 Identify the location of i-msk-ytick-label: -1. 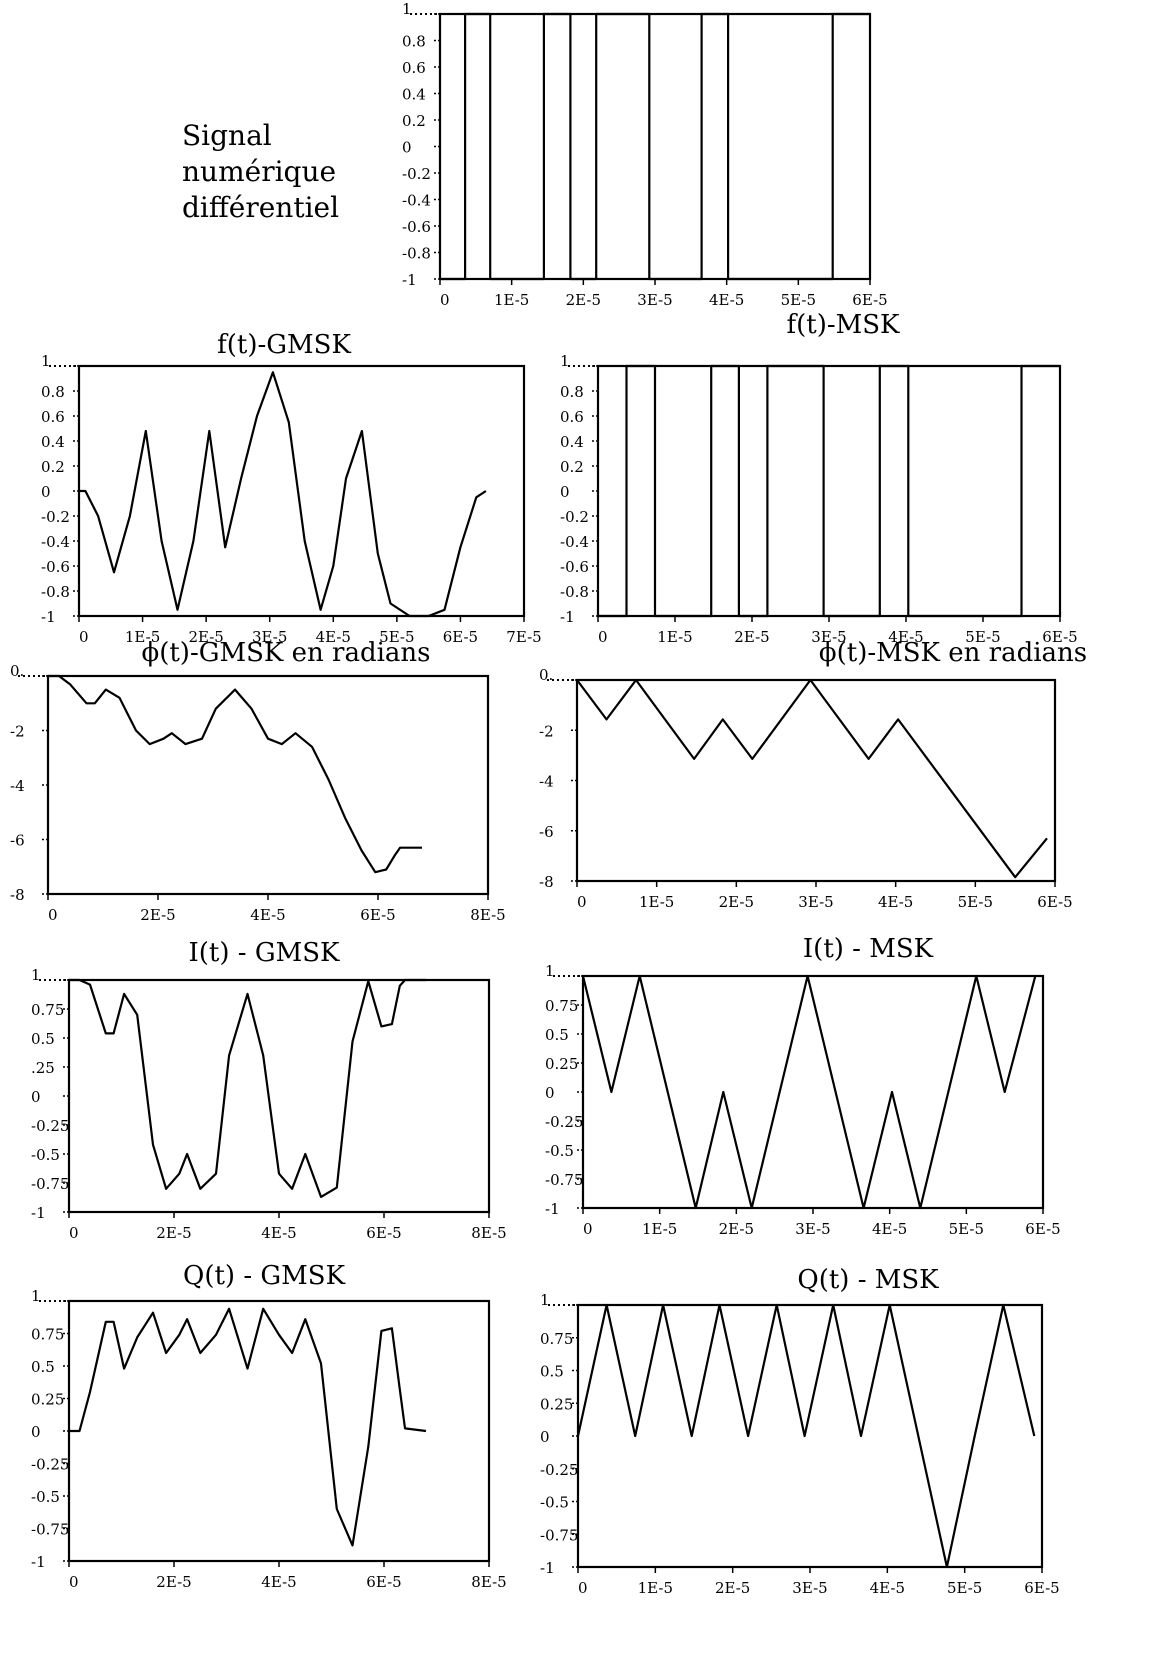
(552, 1209).